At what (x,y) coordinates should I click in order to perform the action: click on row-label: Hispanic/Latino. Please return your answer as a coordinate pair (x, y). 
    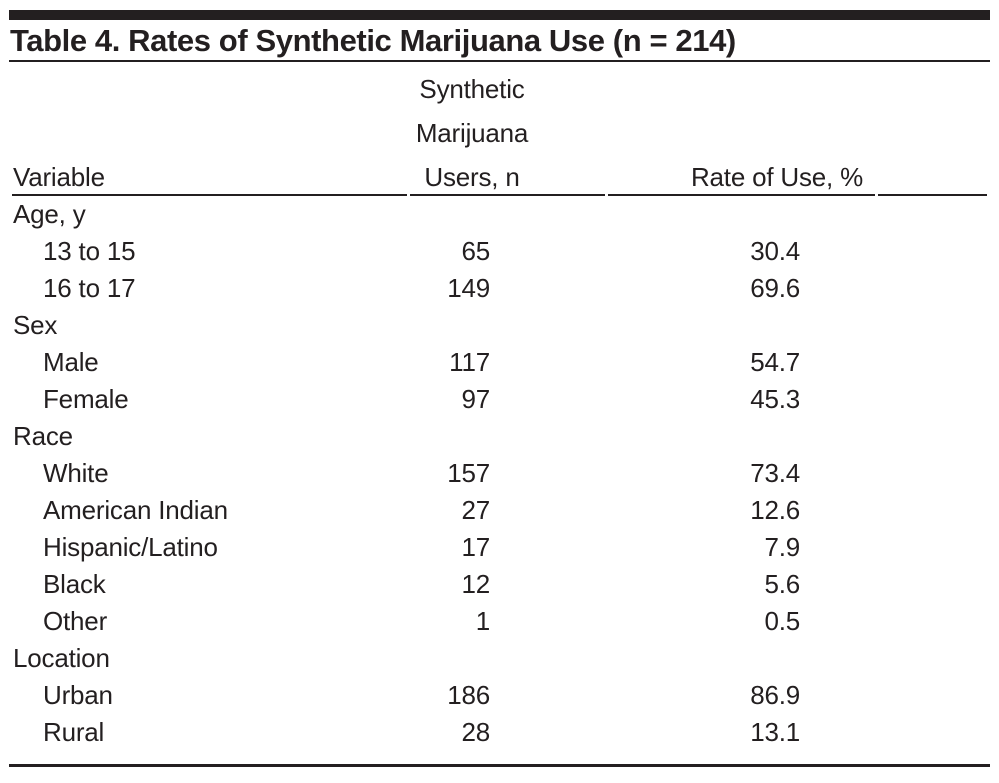
    Looking at the image, I should click on (130, 547).